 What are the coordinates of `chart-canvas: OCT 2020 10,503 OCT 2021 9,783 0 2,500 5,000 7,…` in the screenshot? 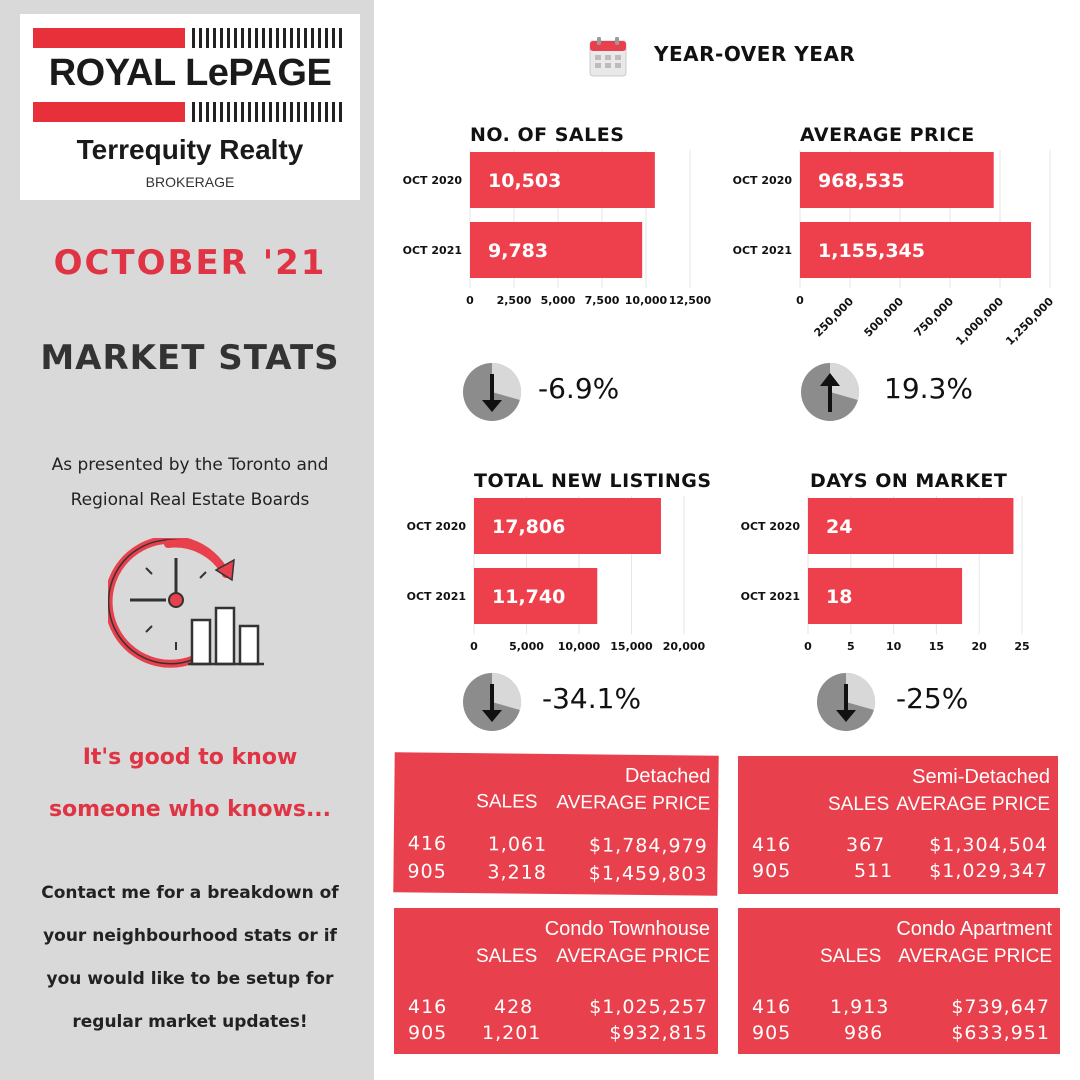 It's located at (557, 228).